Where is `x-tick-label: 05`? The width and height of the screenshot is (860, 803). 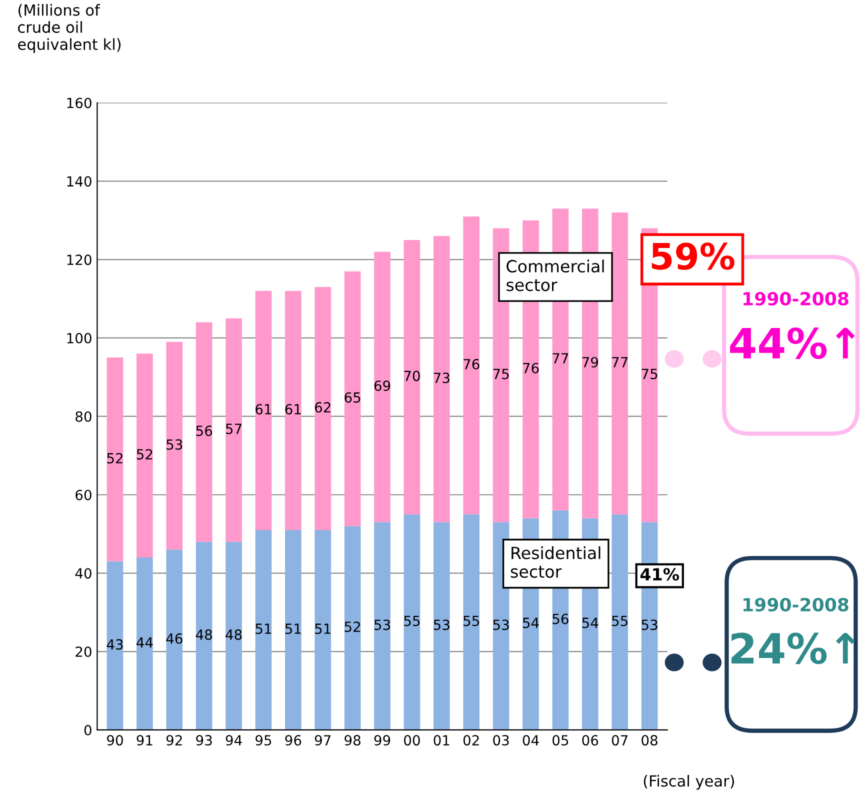 x-tick-label: 05 is located at coordinates (560, 740).